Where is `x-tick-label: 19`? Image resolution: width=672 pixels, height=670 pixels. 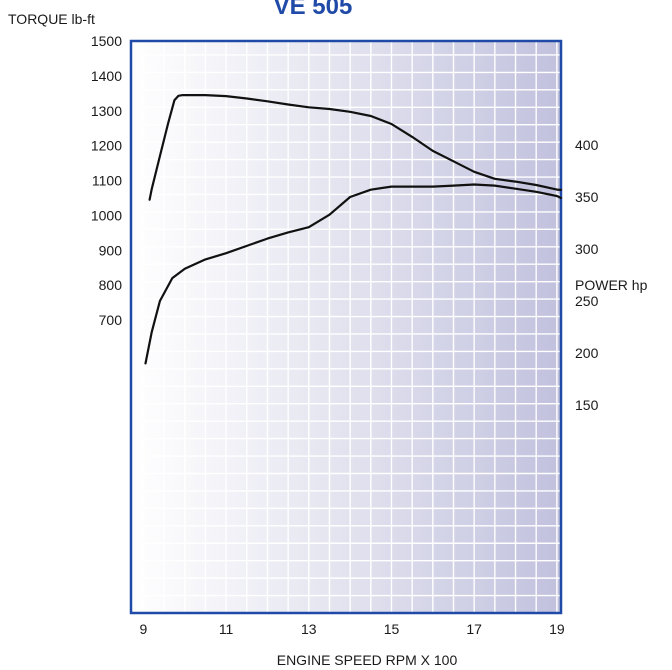 x-tick-label: 19 is located at coordinates (557, 629).